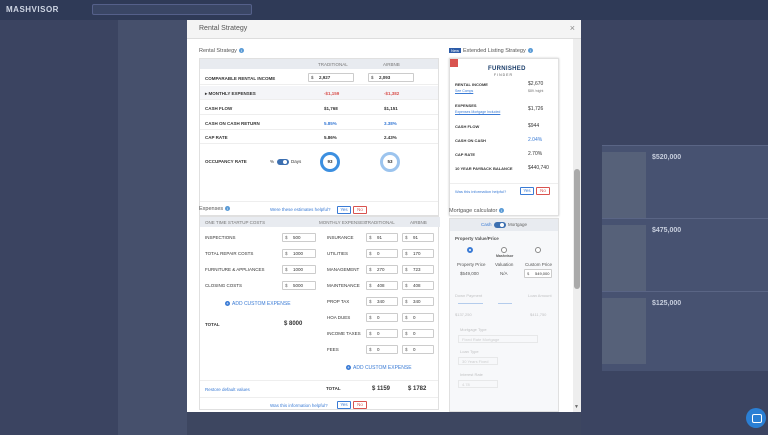  I want to click on property-price-value: $549,000, so click(469, 273).